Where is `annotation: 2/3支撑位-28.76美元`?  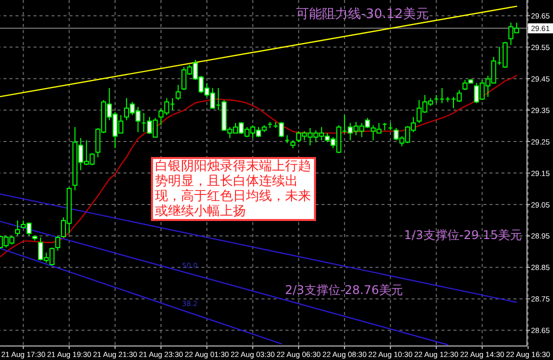 annotation: 2/3支撑位-28.76美元 is located at coordinates (344, 290).